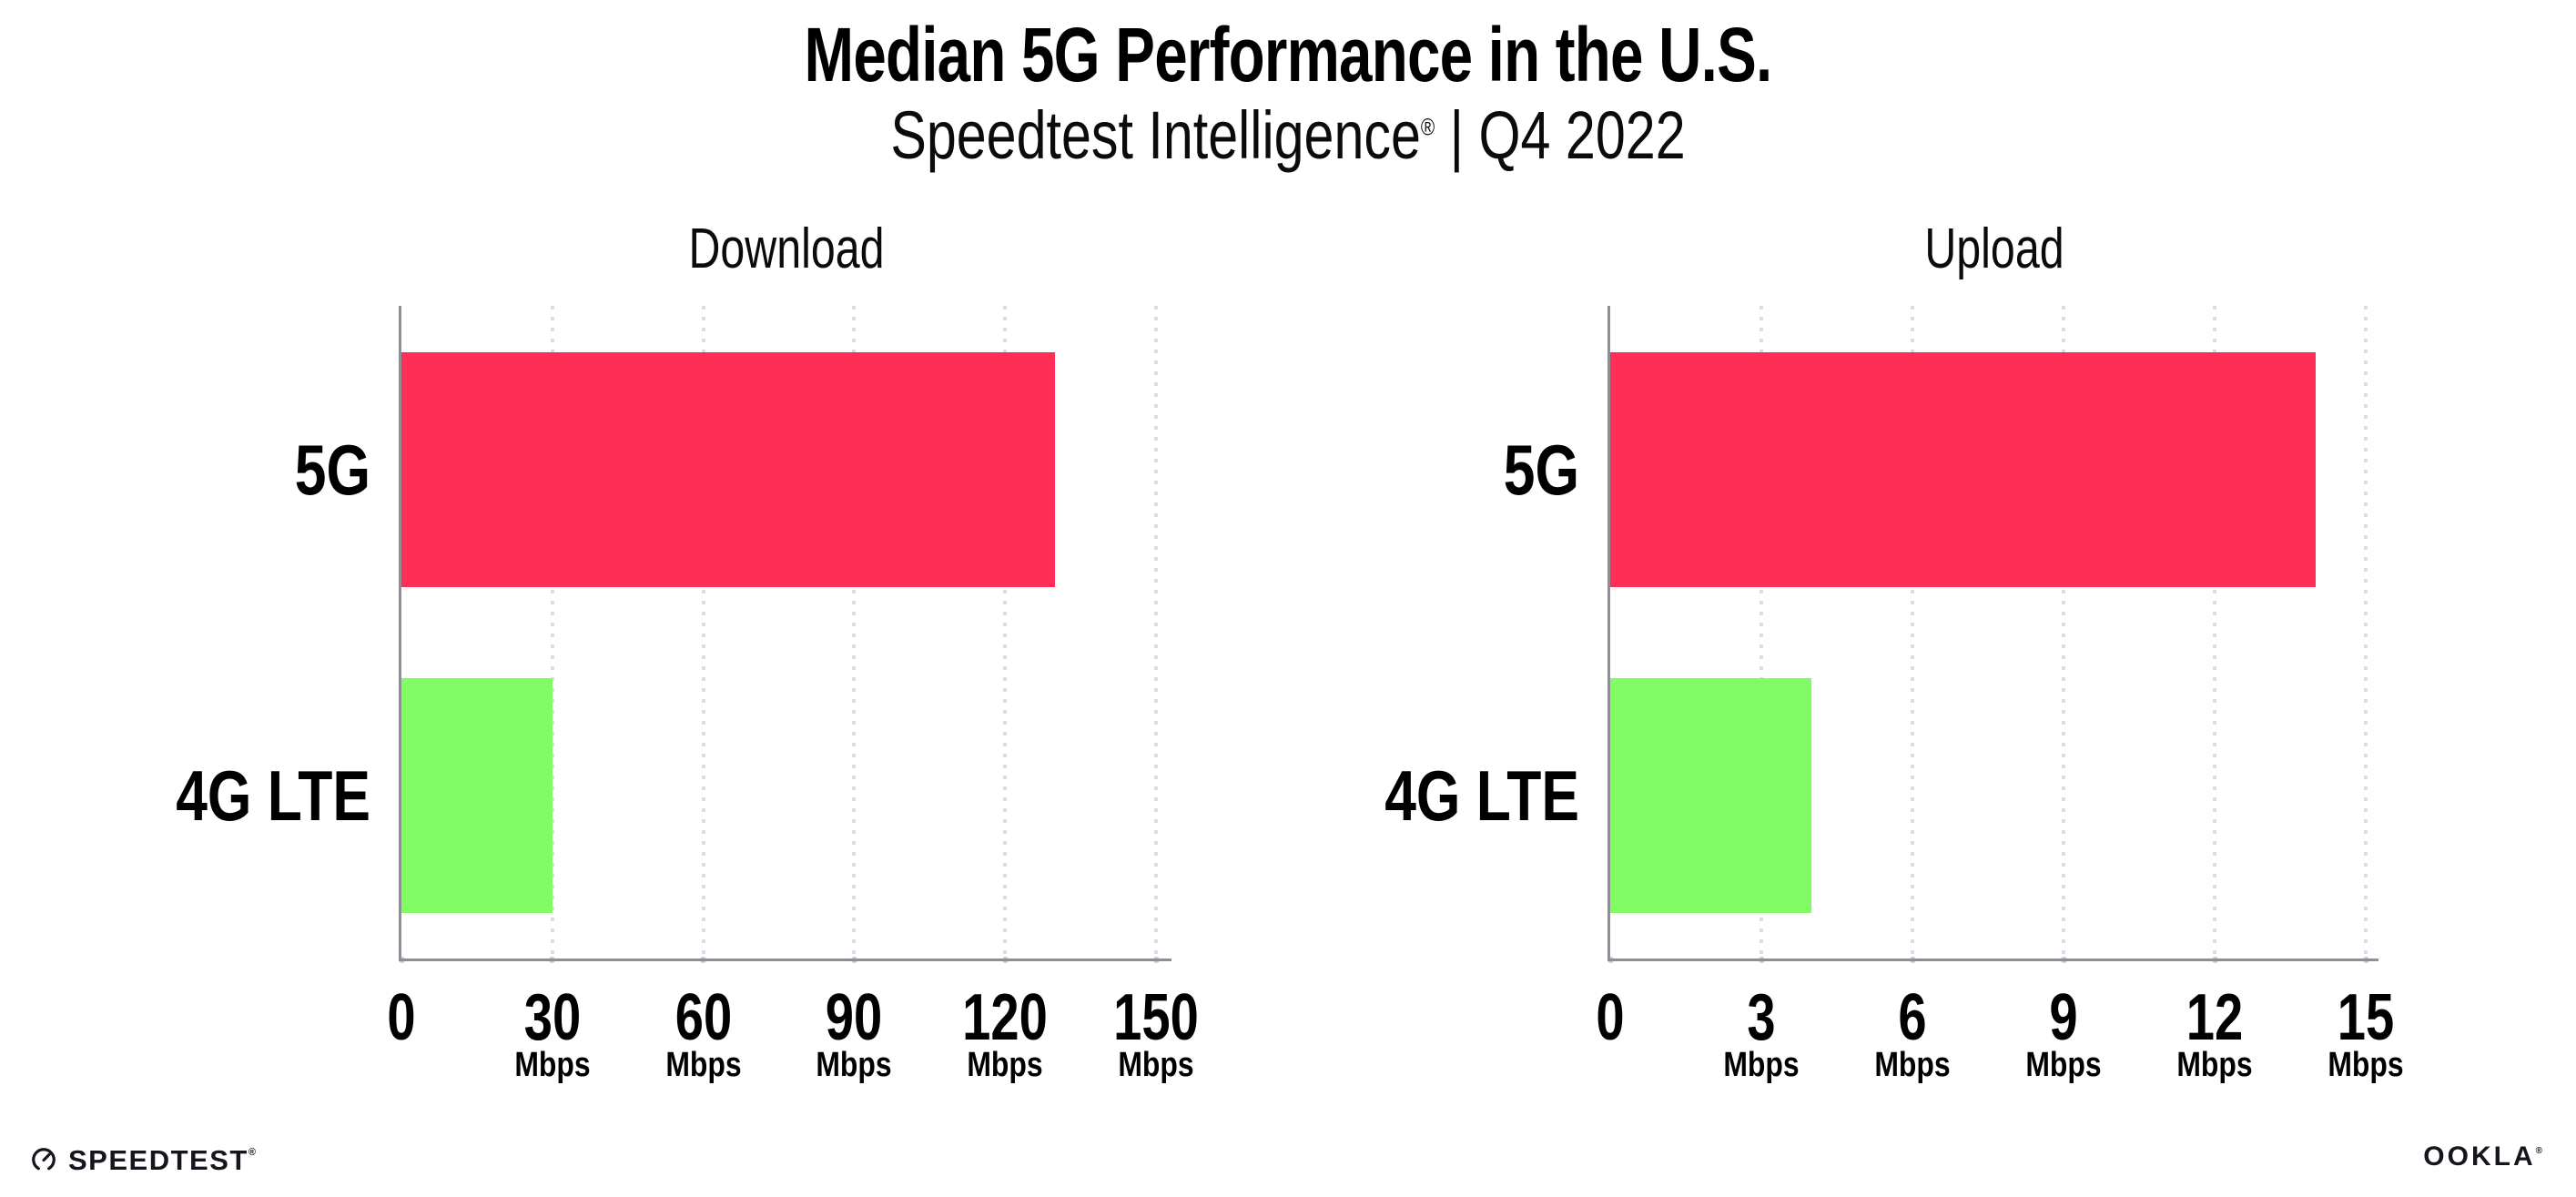 This screenshot has height=1197, width=2576. What do you see at coordinates (2215, 1018) in the screenshot?
I see `x-tick-label: 12` at bounding box center [2215, 1018].